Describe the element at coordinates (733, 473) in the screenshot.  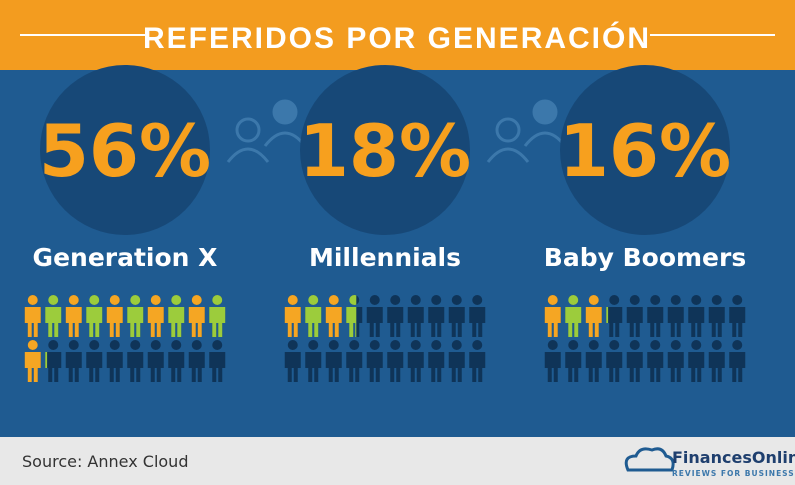
I see `brand-tagline: REVIEWS FOR BUSINESS` at that location.